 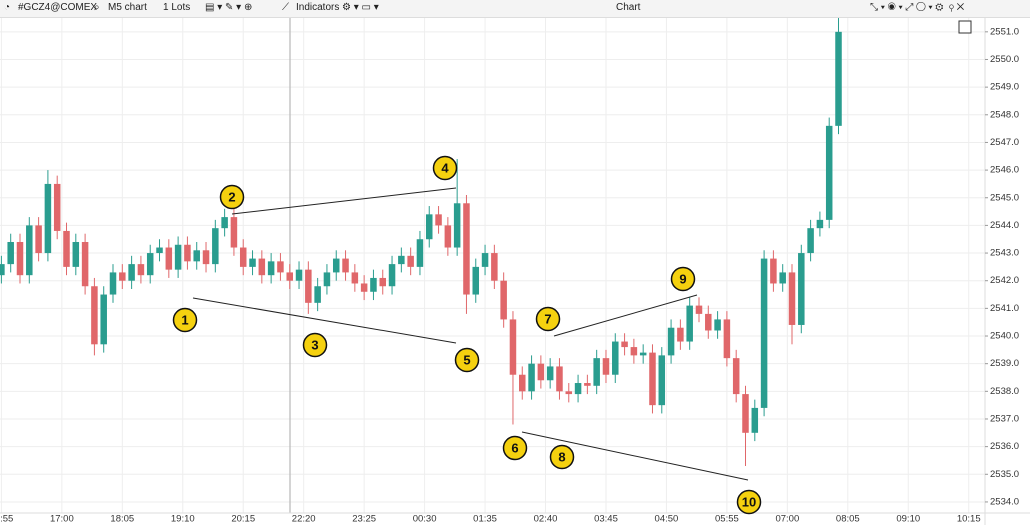 What do you see at coordinates (848, 519) in the screenshot?
I see `x-tick-label: 08:05` at bounding box center [848, 519].